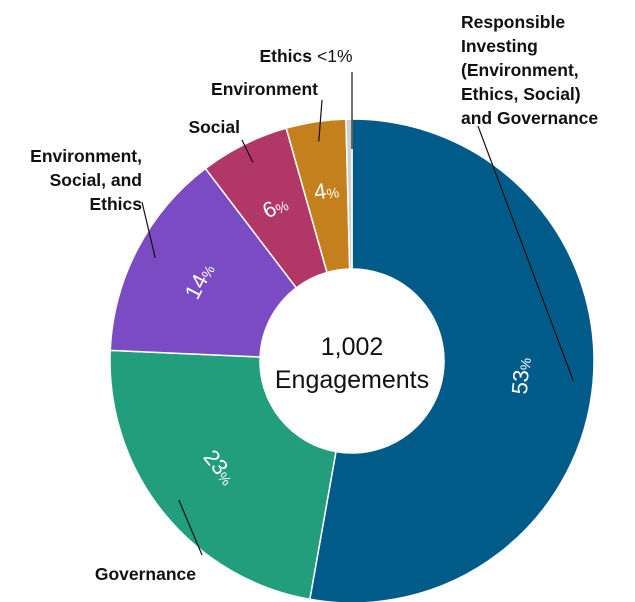 This screenshot has width=635, height=602. Describe the element at coordinates (264, 89) in the screenshot. I see `category-label-environment: Environment` at that location.